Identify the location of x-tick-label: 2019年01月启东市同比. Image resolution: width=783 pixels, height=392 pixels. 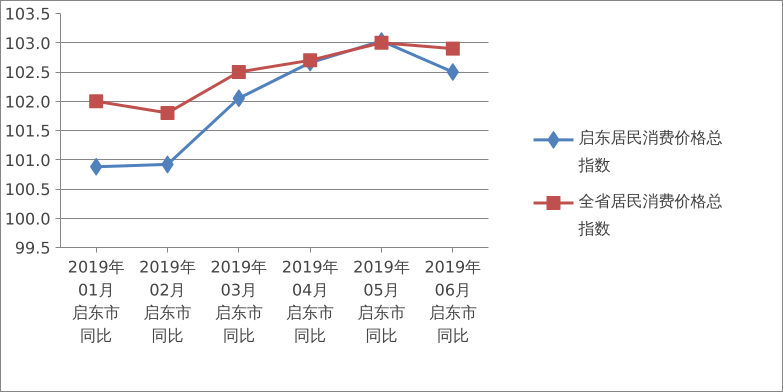
(96, 301).